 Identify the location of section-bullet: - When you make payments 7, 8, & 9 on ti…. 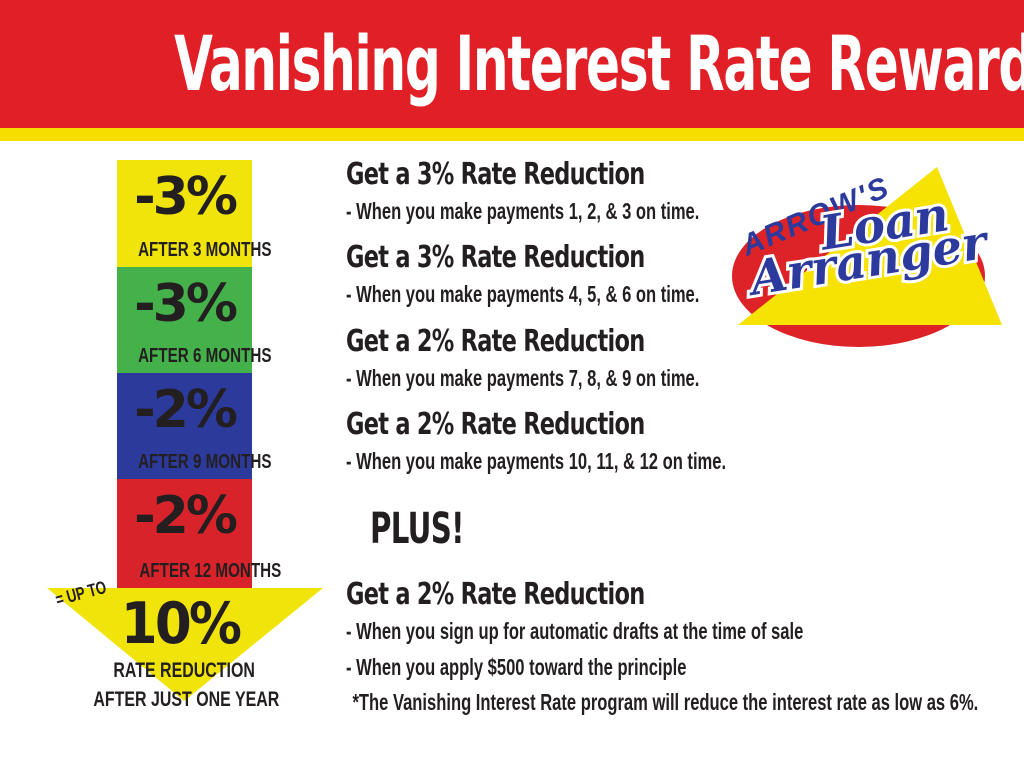
(523, 378).